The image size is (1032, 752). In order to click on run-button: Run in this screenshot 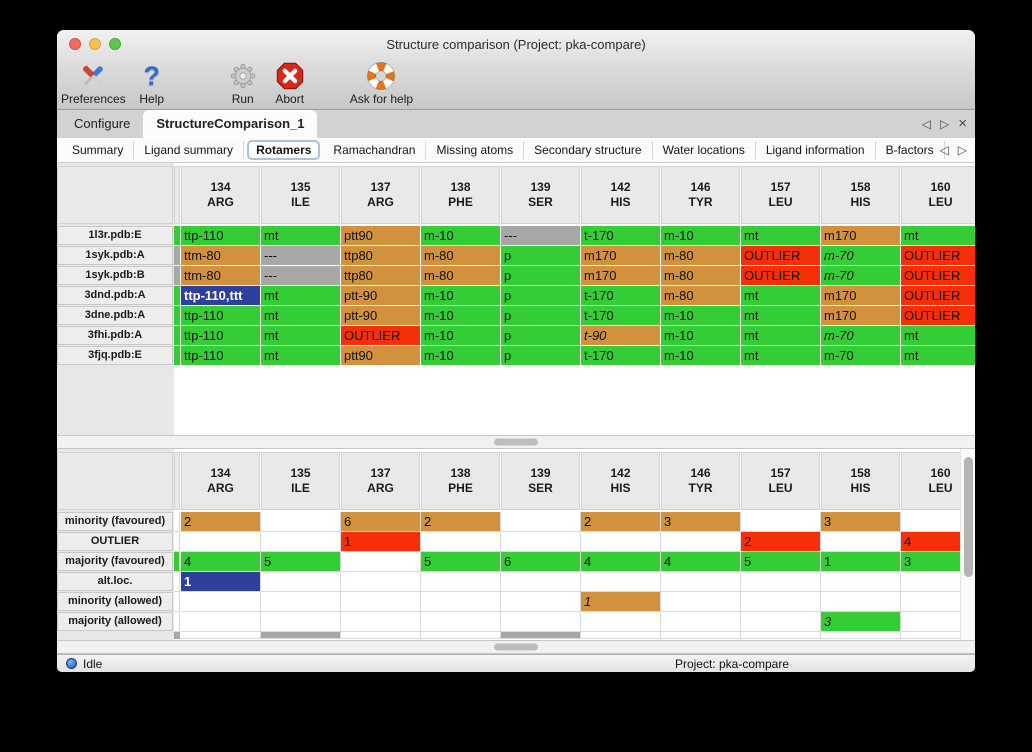, I will do `click(243, 82)`.